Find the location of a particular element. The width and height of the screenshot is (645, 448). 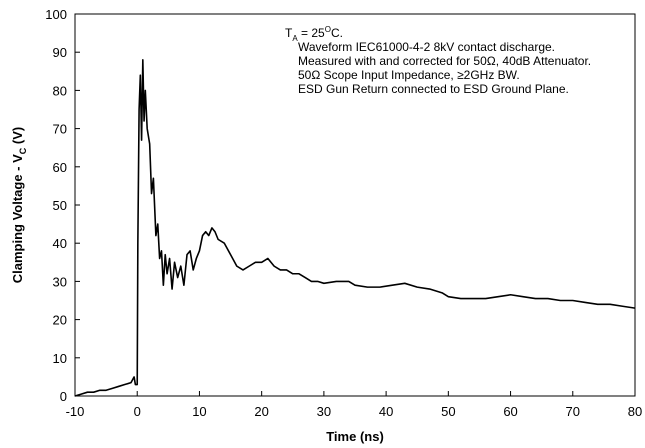

y-label-unit: (V) is located at coordinates (17, 137).